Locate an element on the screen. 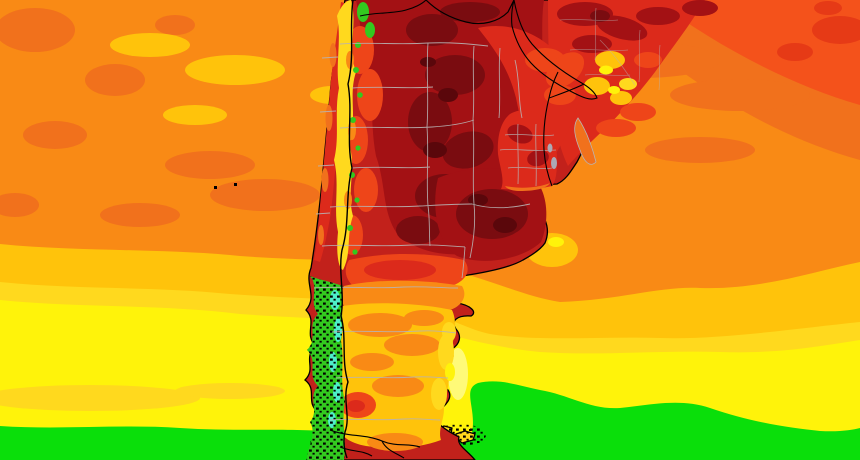 The width and height of the screenshot is (860, 460). pacific-gold-patches is located at coordinates (232, 79).